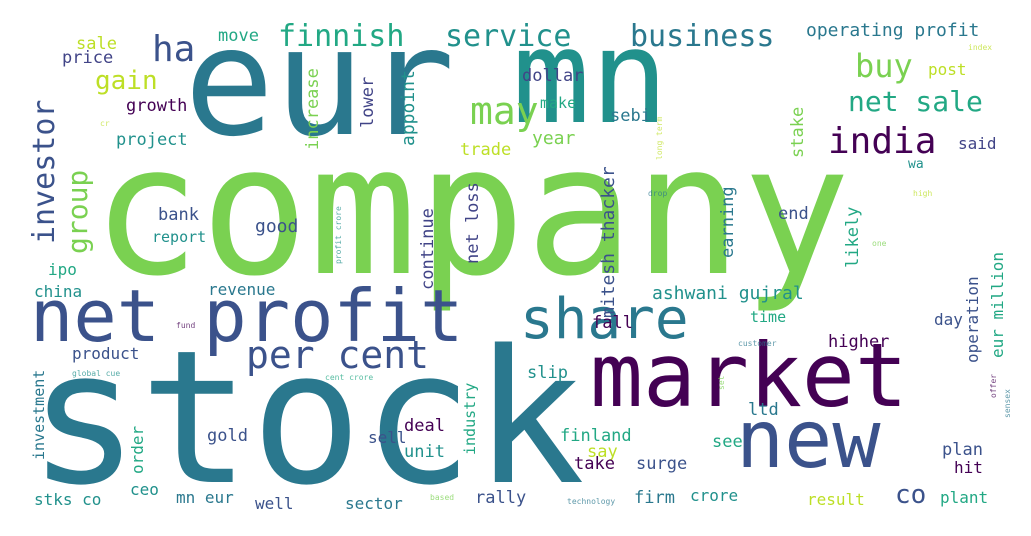 This screenshot has width=1031, height=536. I want to click on word-eur: eur, so click(319, 85).